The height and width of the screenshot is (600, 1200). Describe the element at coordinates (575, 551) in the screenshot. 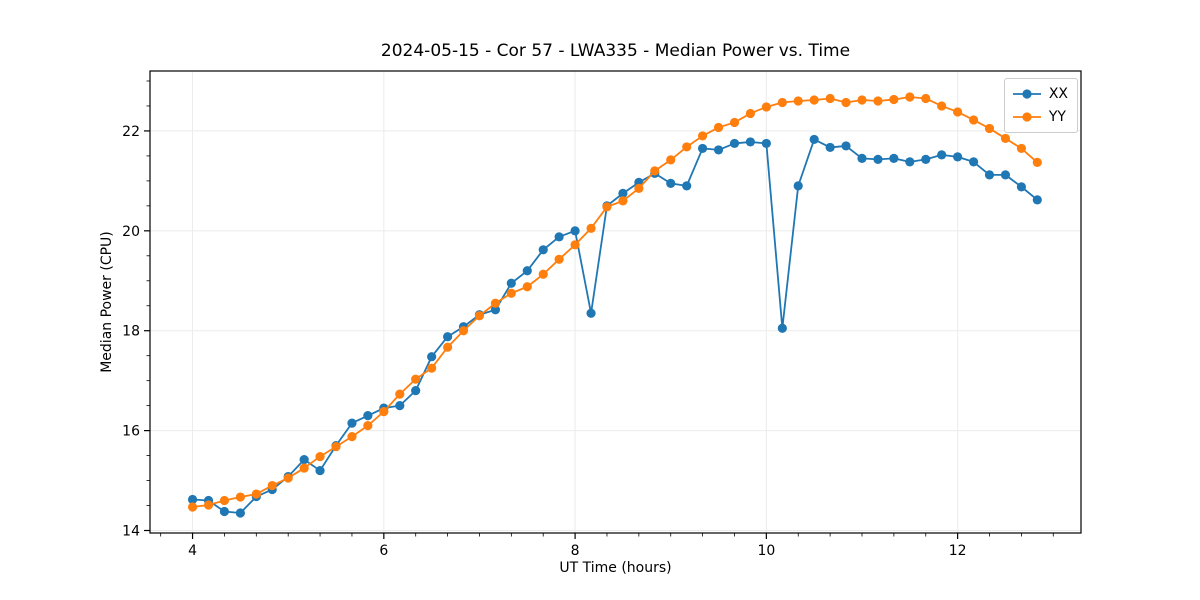

I see `x-tick-label: 8` at that location.